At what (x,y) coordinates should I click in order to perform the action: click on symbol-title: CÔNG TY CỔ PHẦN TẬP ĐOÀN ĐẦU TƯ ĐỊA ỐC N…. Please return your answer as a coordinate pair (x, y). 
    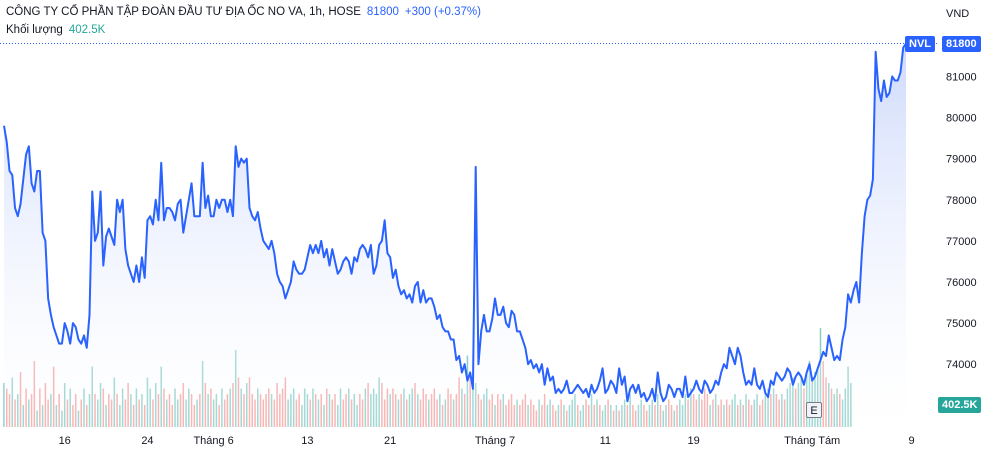
    Looking at the image, I should click on (183, 12).